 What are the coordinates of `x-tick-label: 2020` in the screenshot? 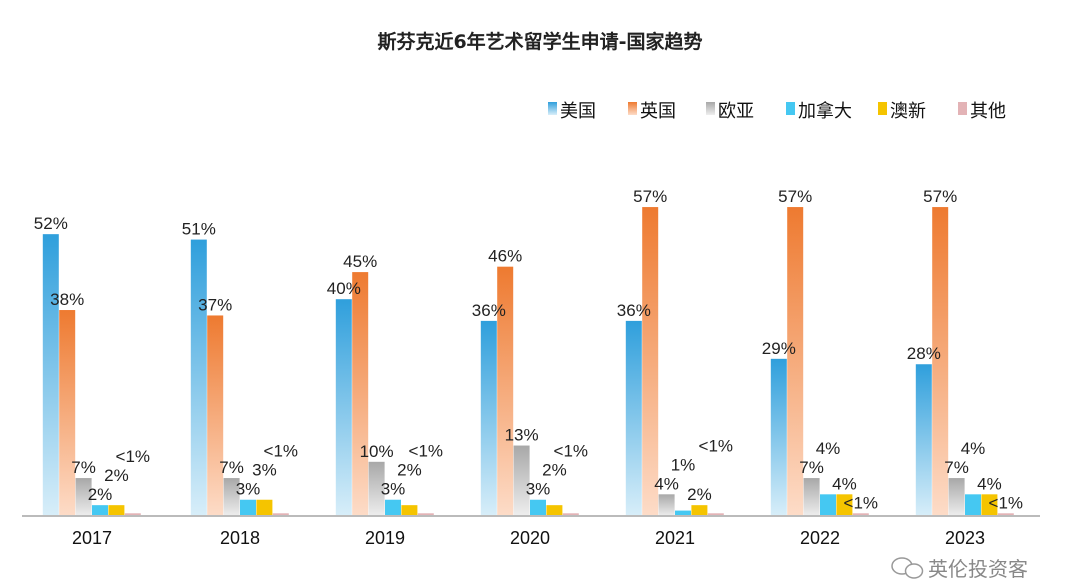 It's located at (530, 538).